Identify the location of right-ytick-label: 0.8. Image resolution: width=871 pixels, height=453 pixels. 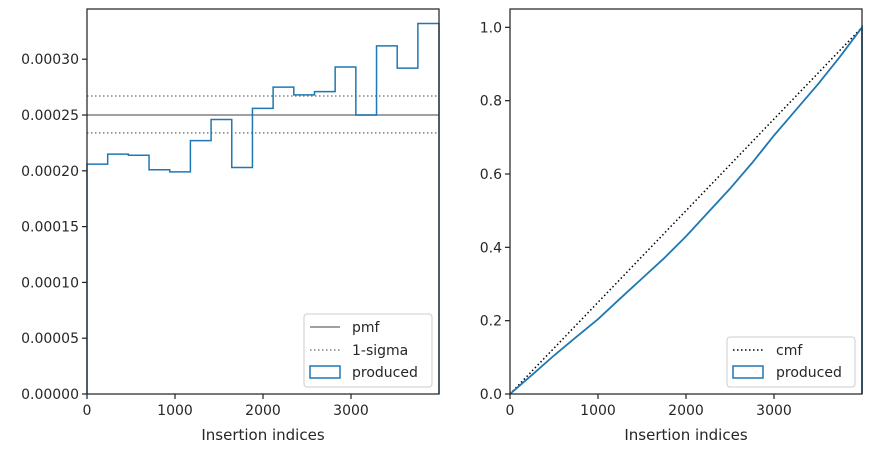
(491, 102).